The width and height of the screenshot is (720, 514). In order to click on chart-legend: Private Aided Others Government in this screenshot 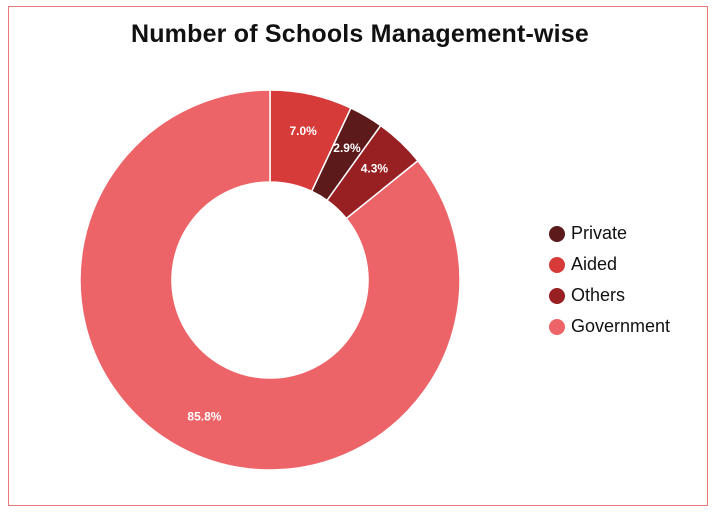, I will do `click(609, 280)`.